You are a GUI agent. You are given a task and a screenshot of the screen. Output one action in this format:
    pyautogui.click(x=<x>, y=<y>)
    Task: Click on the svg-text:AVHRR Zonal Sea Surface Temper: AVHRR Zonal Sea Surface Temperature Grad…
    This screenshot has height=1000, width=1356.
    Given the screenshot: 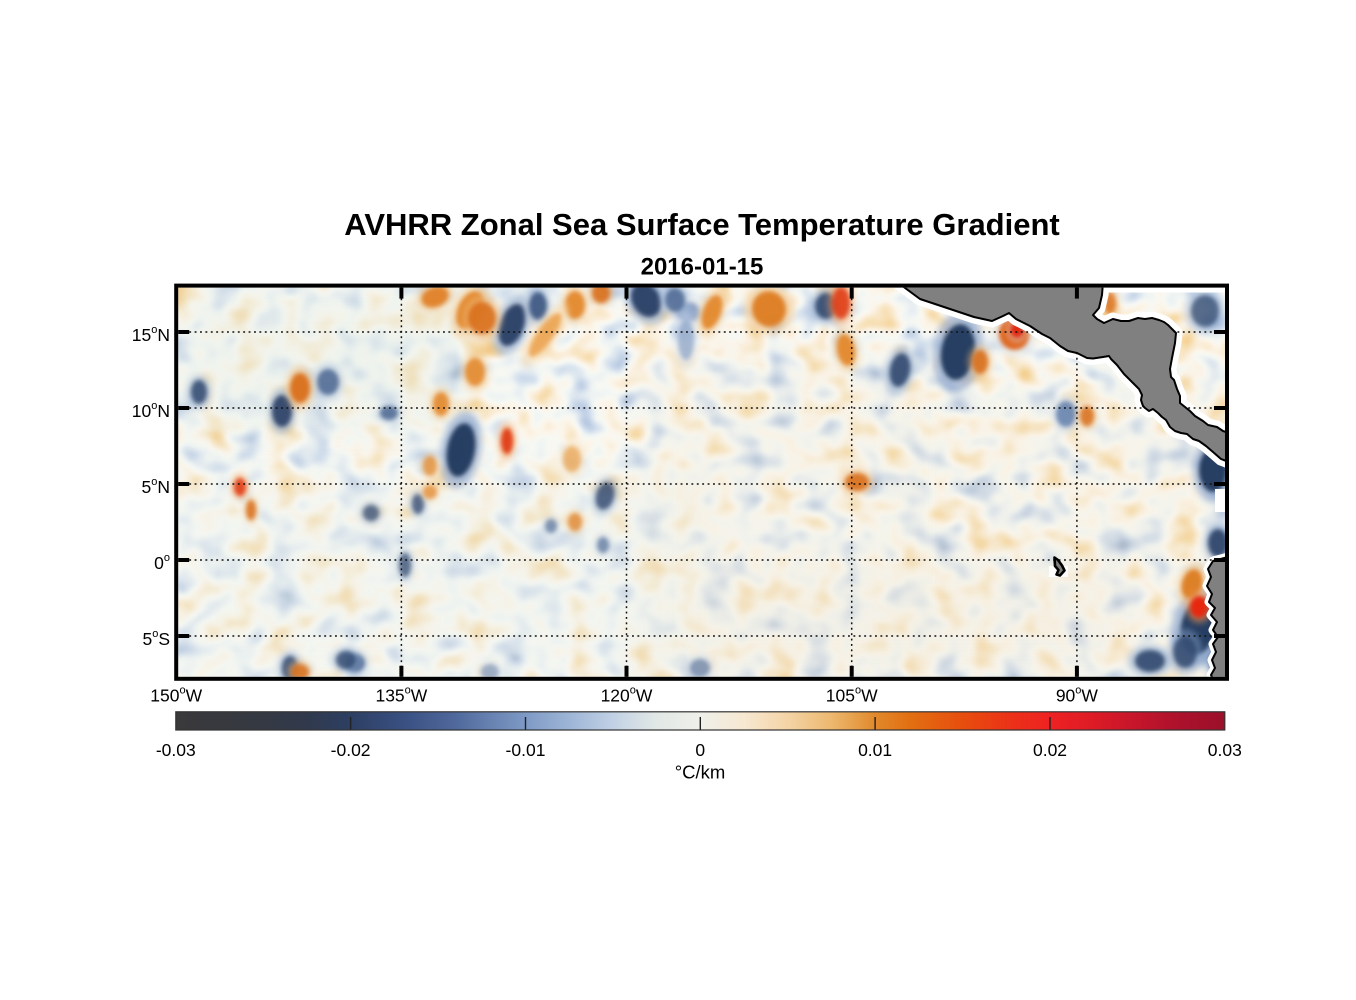 What is the action you would take?
    pyautogui.click(x=701, y=224)
    